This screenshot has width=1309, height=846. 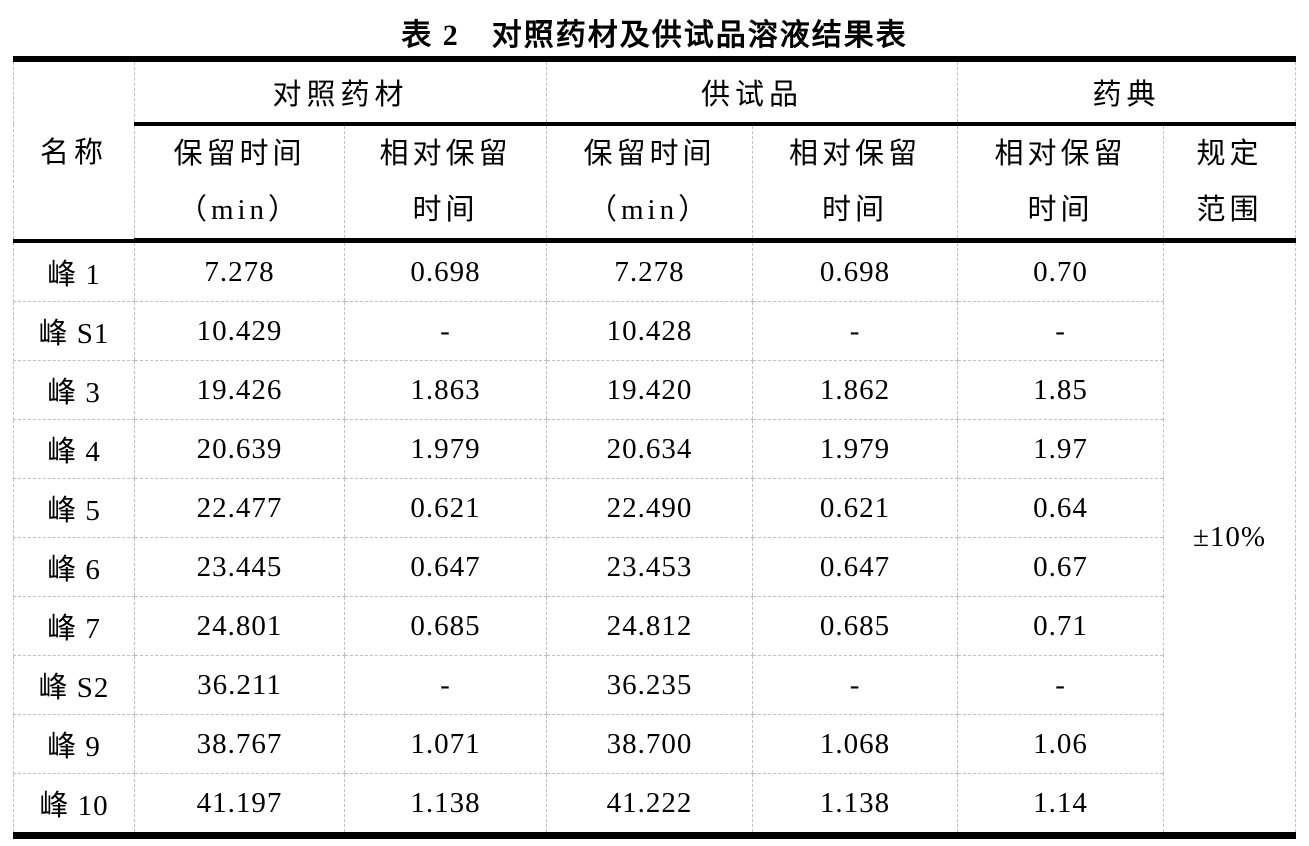 I want to click on column-header-test-relative-retention-time: 相对保留 时间, so click(x=855, y=183).